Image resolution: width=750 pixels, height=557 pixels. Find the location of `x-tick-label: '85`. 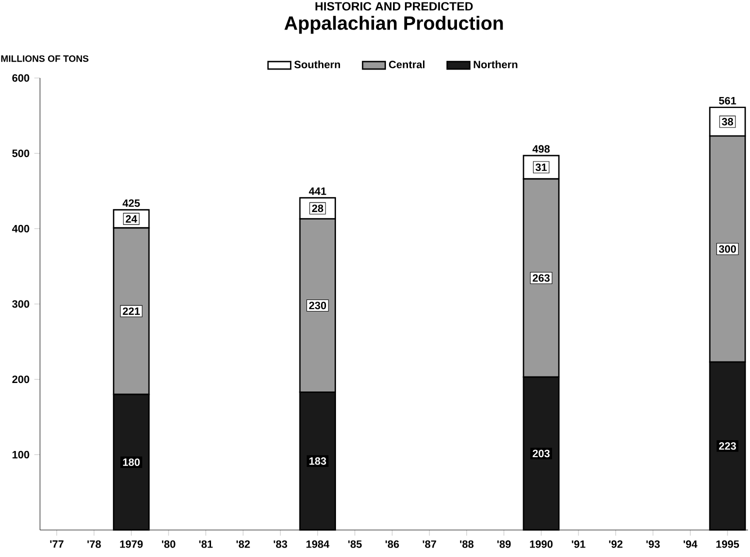

x-tick-label: '85 is located at coordinates (355, 544).